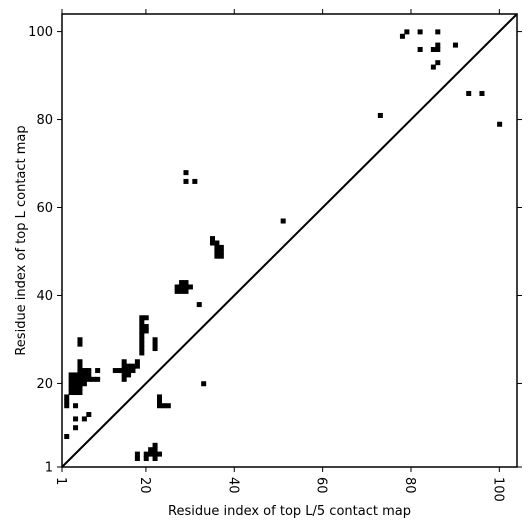  What do you see at coordinates (232, 485) in the screenshot?
I see `x-tick-label: 40` at bounding box center [232, 485].